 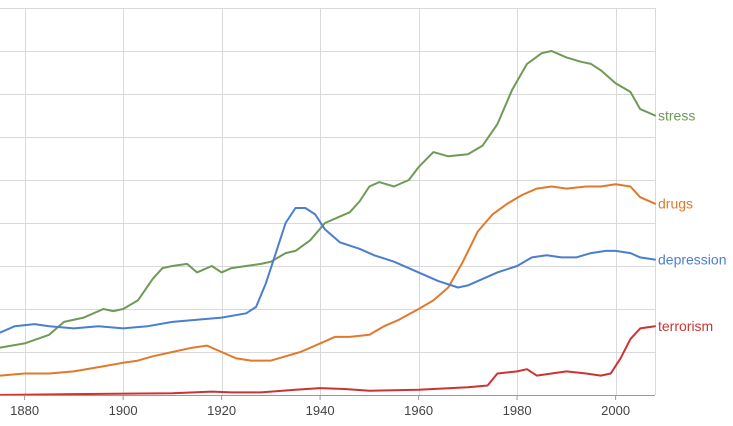 I want to click on x-tick-label: 1940, so click(x=320, y=410).